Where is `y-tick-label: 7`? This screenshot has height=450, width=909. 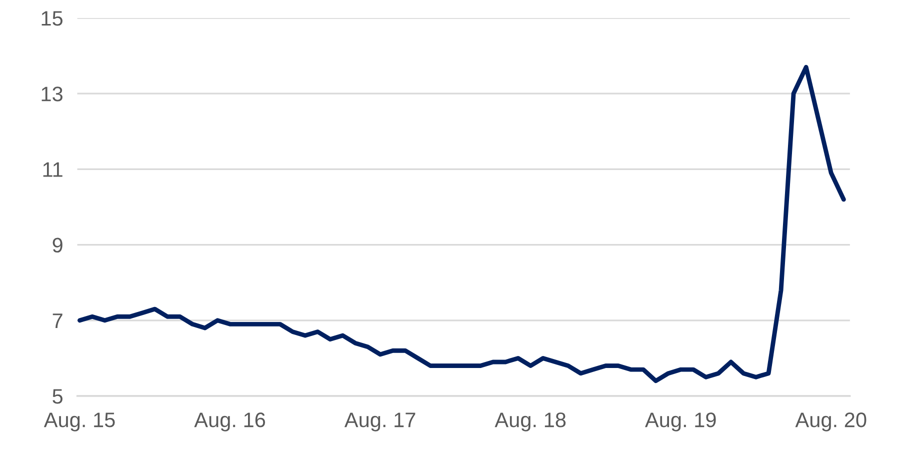
y-tick-label: 7 is located at coordinates (57, 321).